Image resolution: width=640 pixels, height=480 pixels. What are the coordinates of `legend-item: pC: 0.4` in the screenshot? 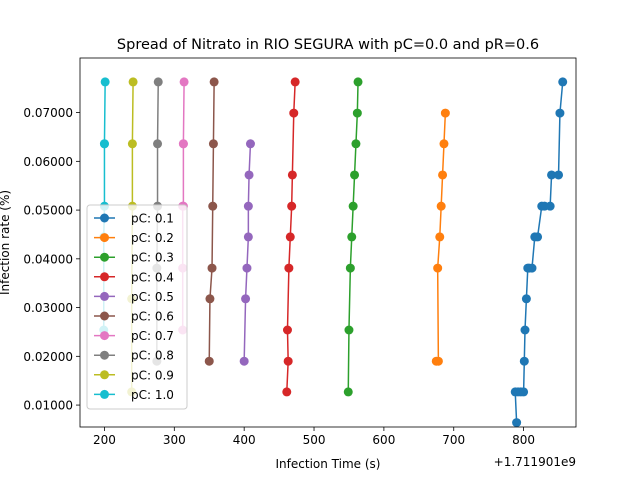 It's located at (134, 277).